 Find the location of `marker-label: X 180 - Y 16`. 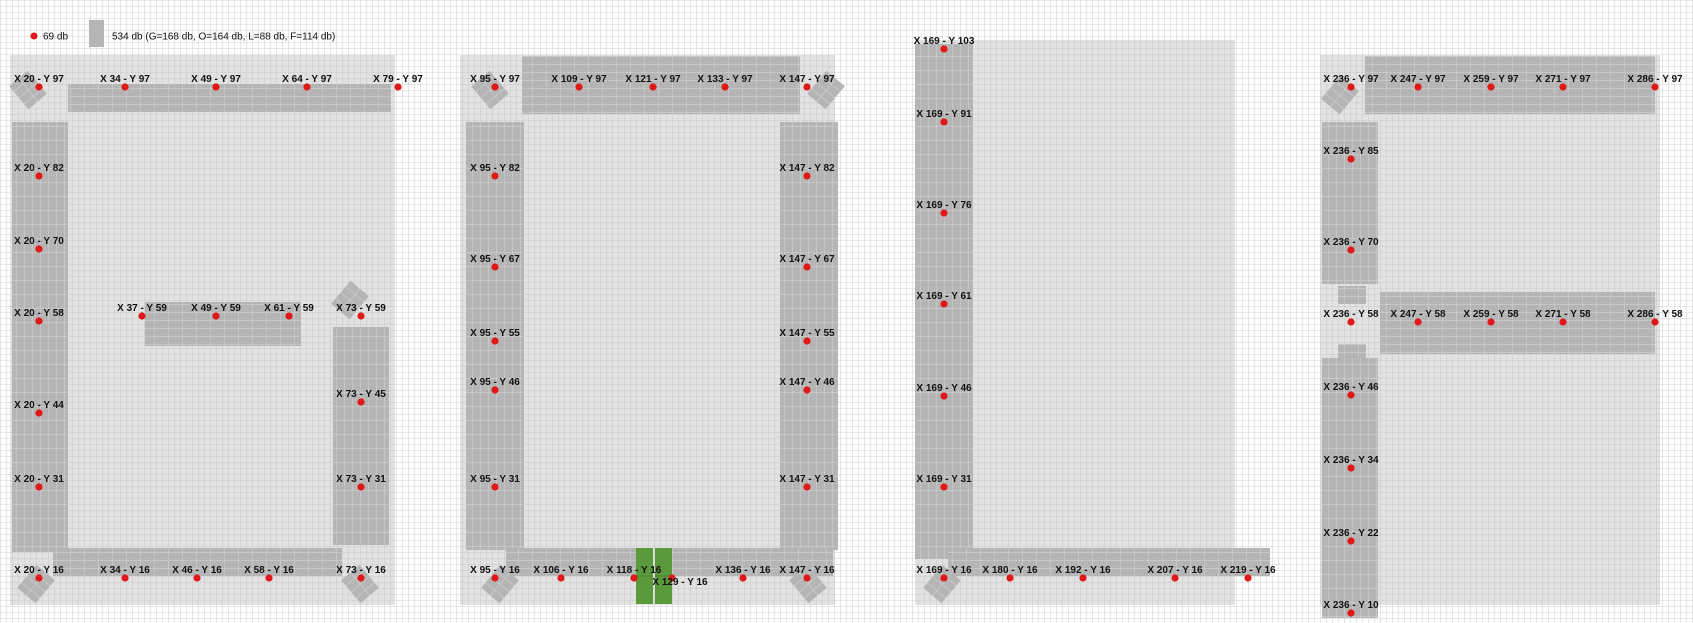

marker-label: X 180 - Y 16 is located at coordinates (1010, 570).